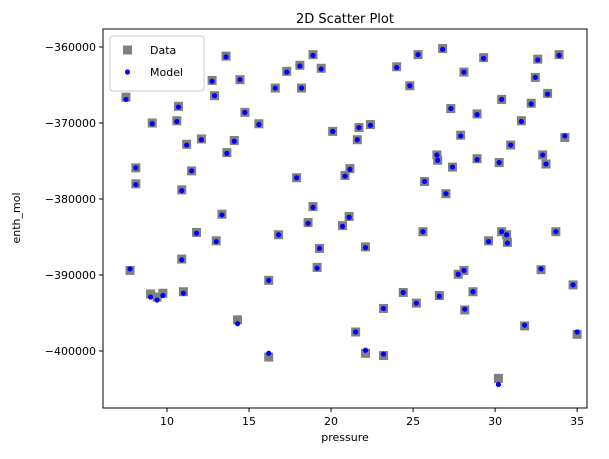 The height and width of the screenshot is (459, 609). What do you see at coordinates (70, 275) in the screenshot?
I see `y-tick-label: −390000` at bounding box center [70, 275].